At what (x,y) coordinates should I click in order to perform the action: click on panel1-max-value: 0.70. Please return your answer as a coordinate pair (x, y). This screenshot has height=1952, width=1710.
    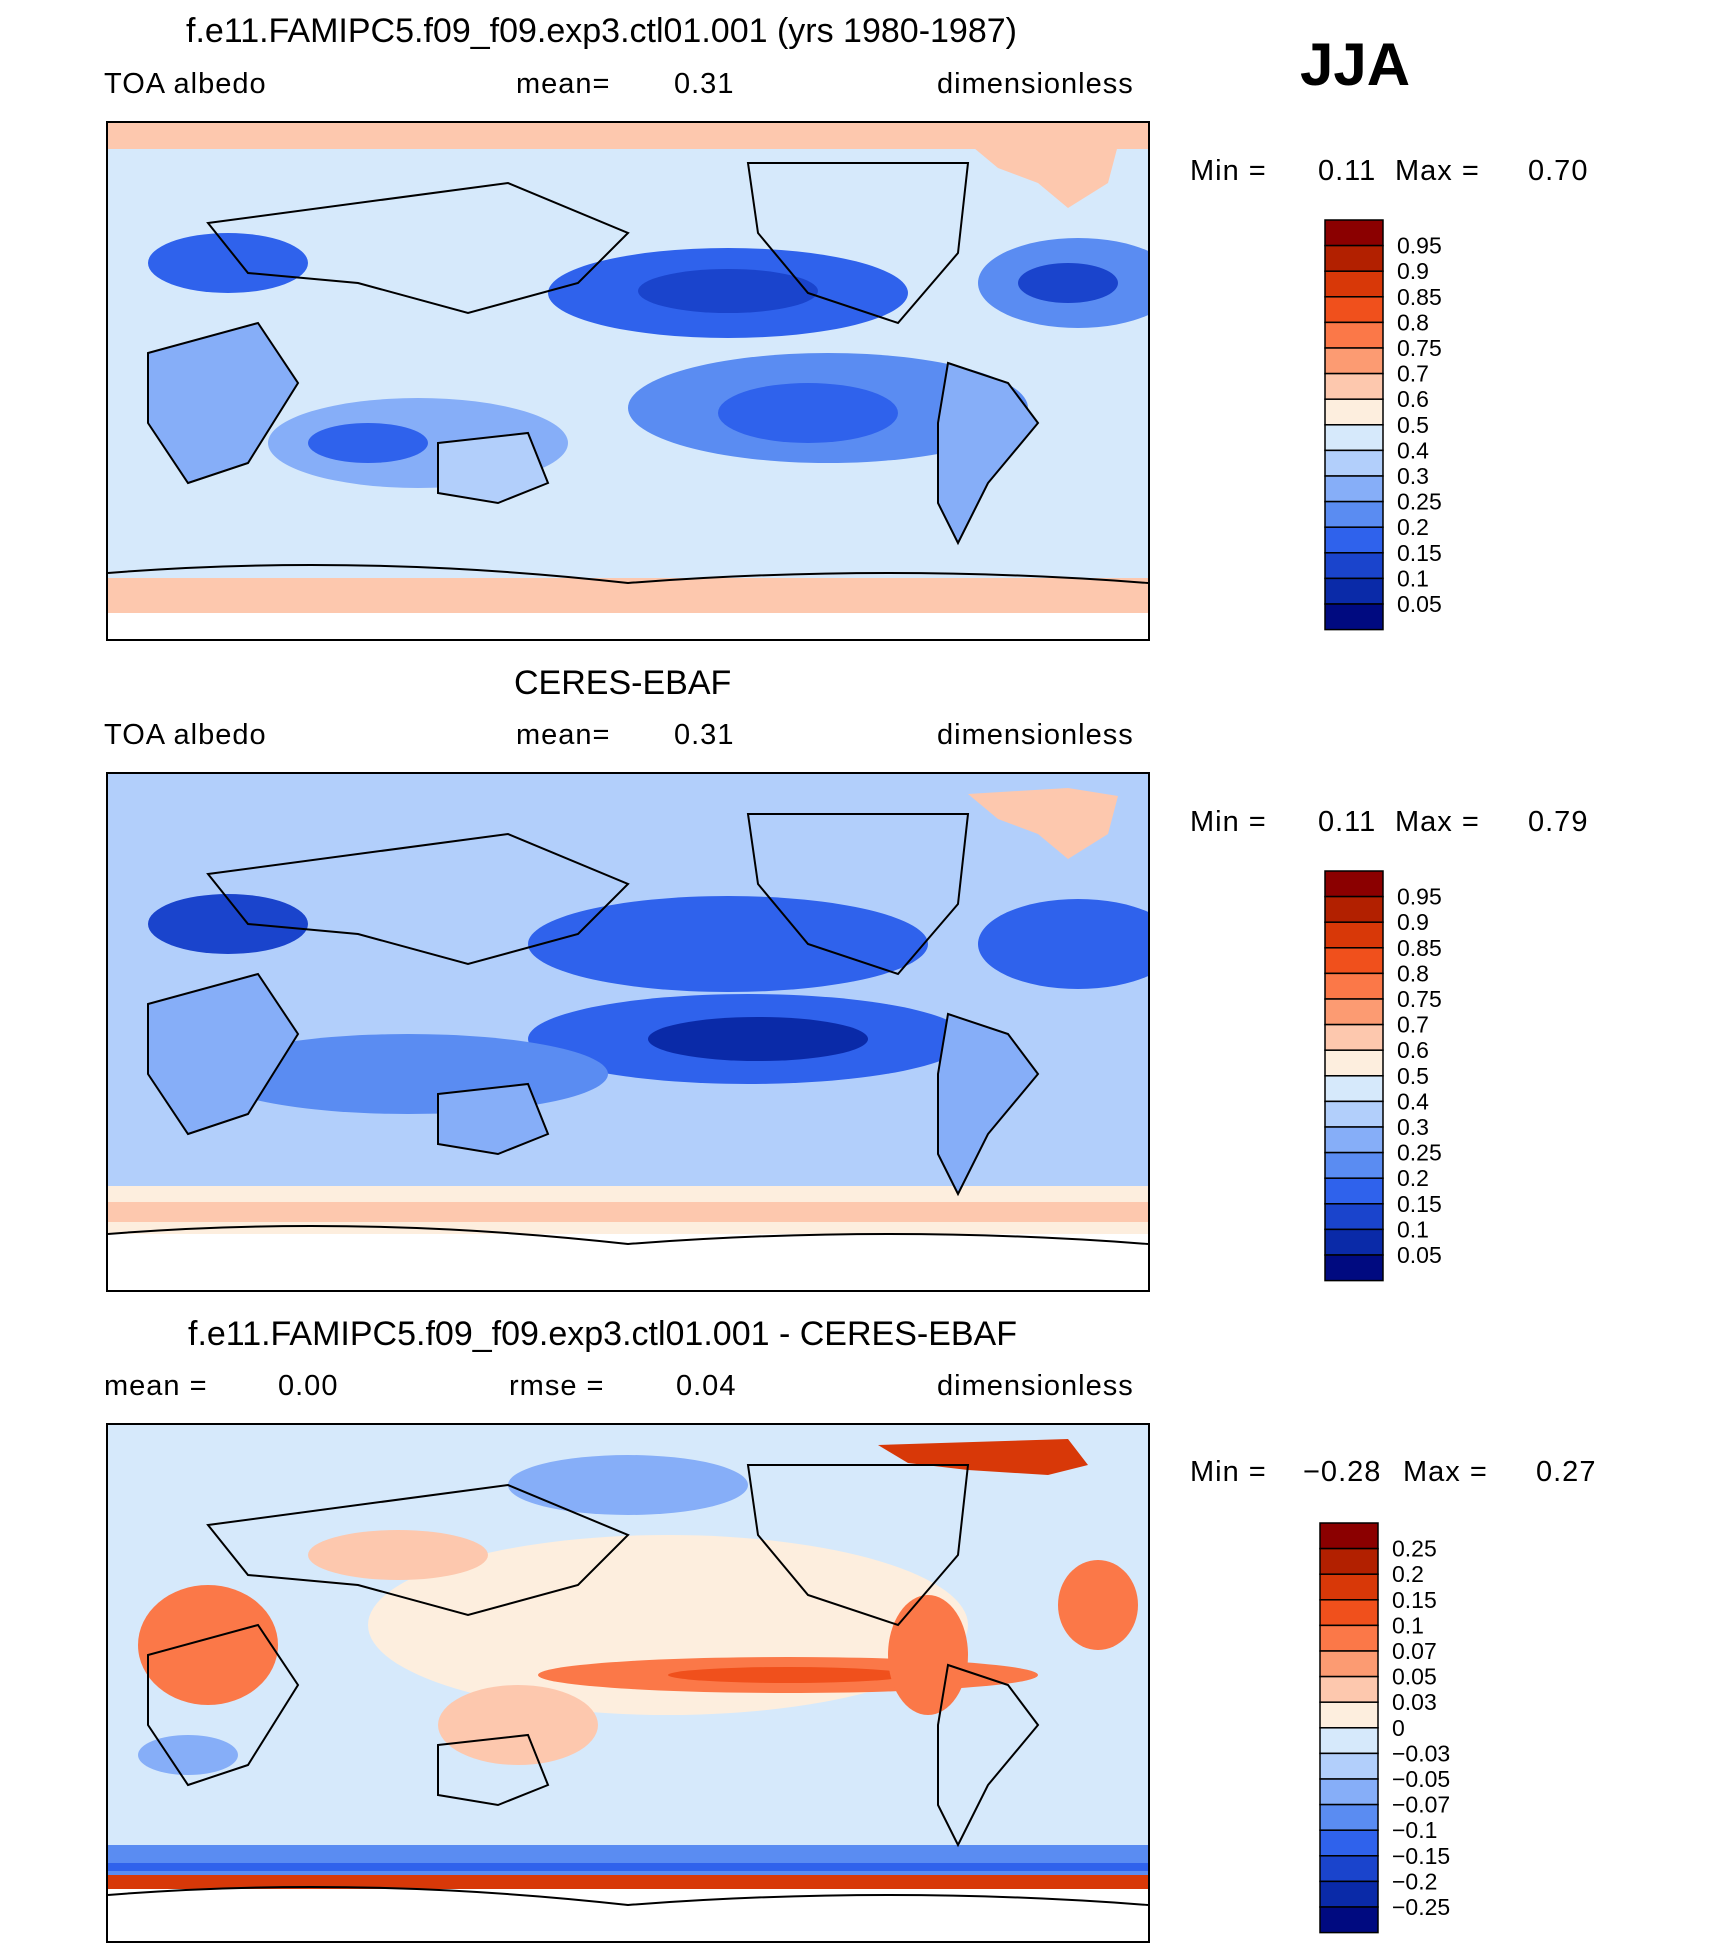
    Looking at the image, I should click on (1558, 171).